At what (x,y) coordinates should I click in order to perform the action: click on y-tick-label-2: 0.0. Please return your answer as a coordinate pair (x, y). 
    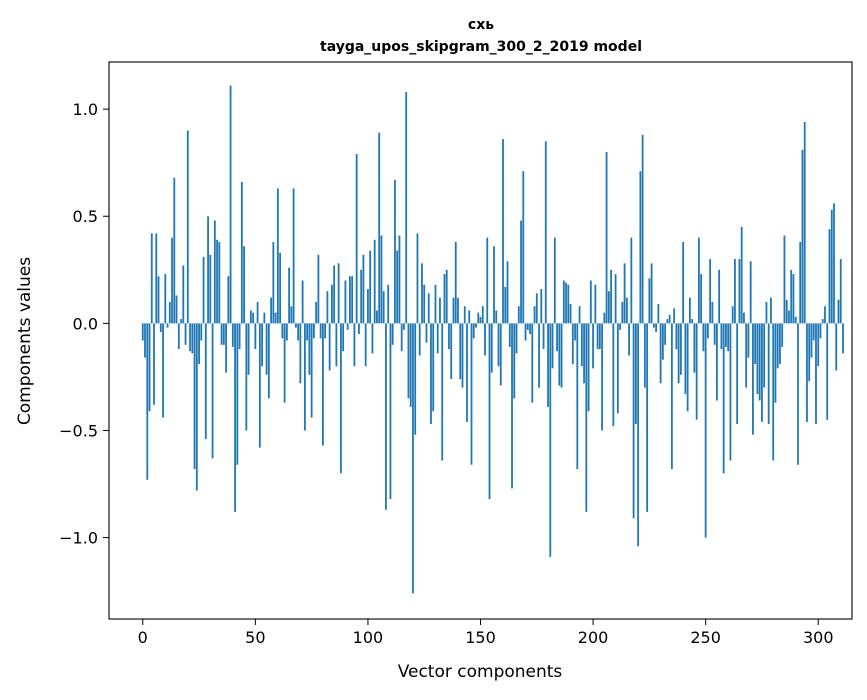
    Looking at the image, I should click on (85, 323).